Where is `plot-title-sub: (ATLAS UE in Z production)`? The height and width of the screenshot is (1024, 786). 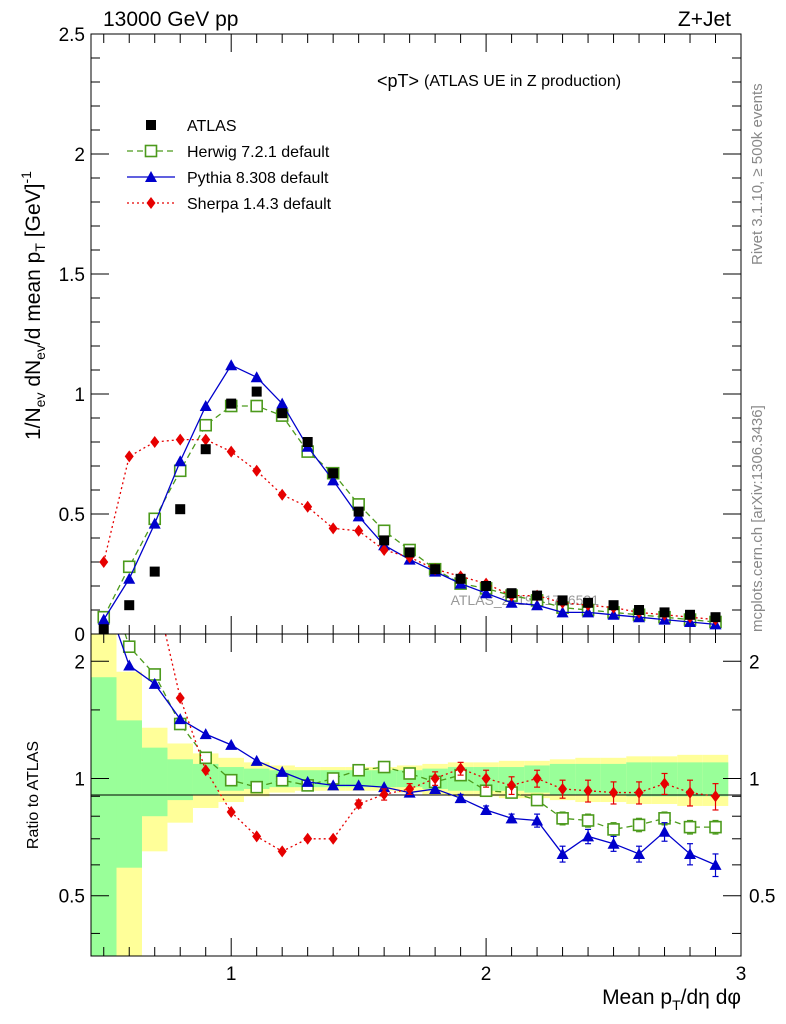
plot-title-sub: (ATLAS UE in Z production) is located at coordinates (522, 81).